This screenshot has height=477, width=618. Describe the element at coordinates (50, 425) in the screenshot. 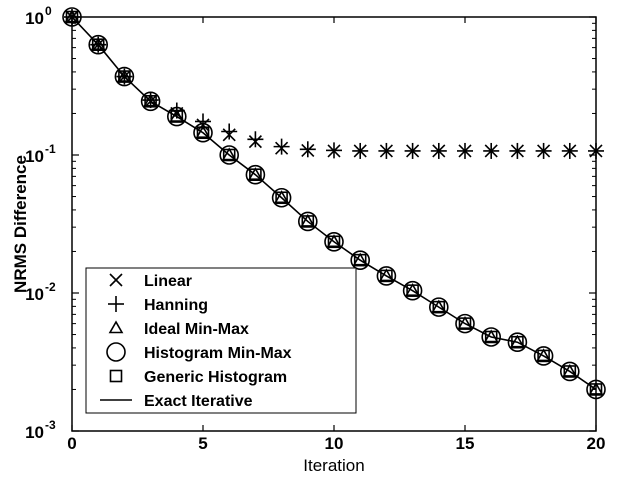

I see `y-tick-exponent: -3` at that location.